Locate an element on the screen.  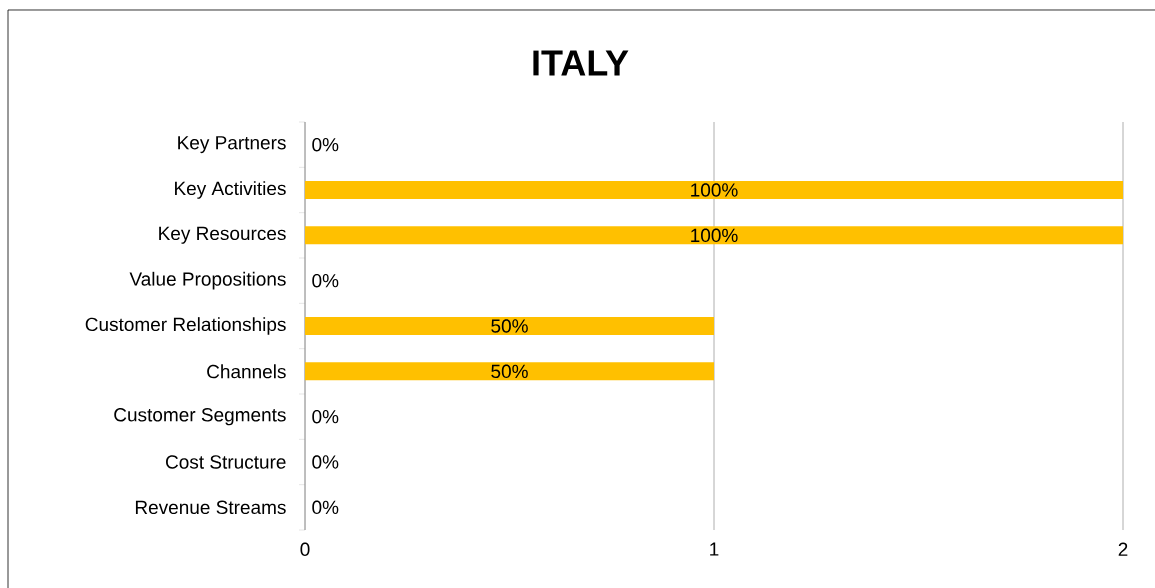
y-tick-label: Revenue Streams is located at coordinates (210, 507).